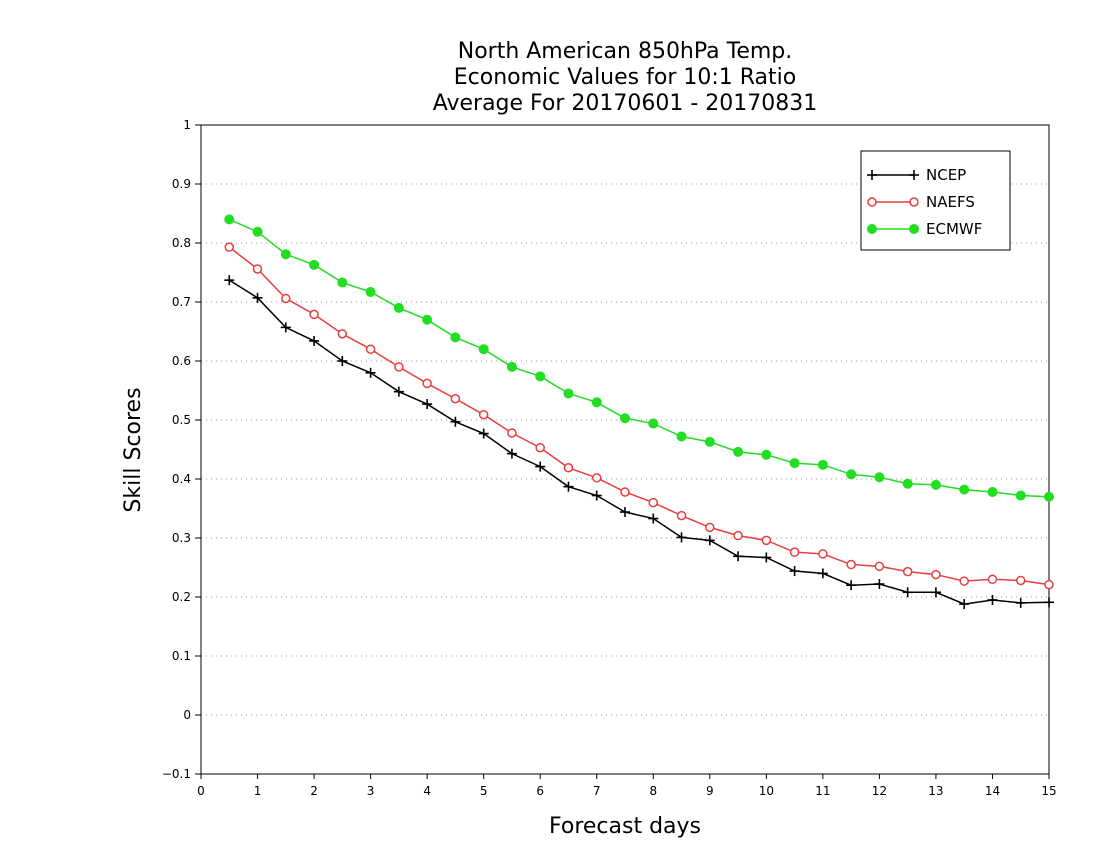 The image size is (1100, 850). I want to click on y-tick-label: 0.6, so click(181, 361).